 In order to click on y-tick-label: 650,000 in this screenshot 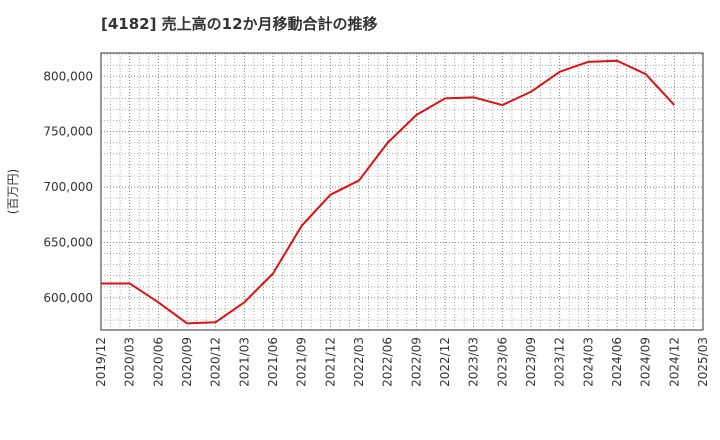, I will do `click(68, 242)`.